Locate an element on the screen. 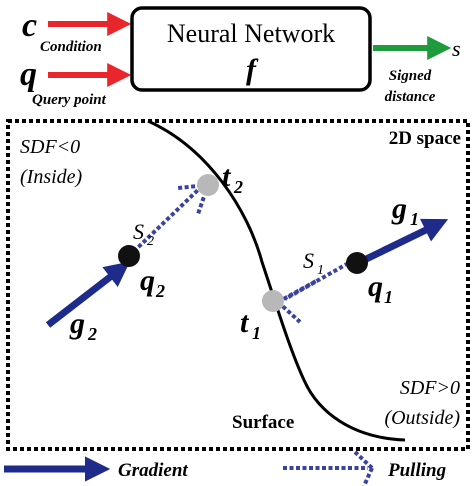 This screenshot has height=486, width=476. legend-gradient-label: Gradient is located at coordinates (153, 470).